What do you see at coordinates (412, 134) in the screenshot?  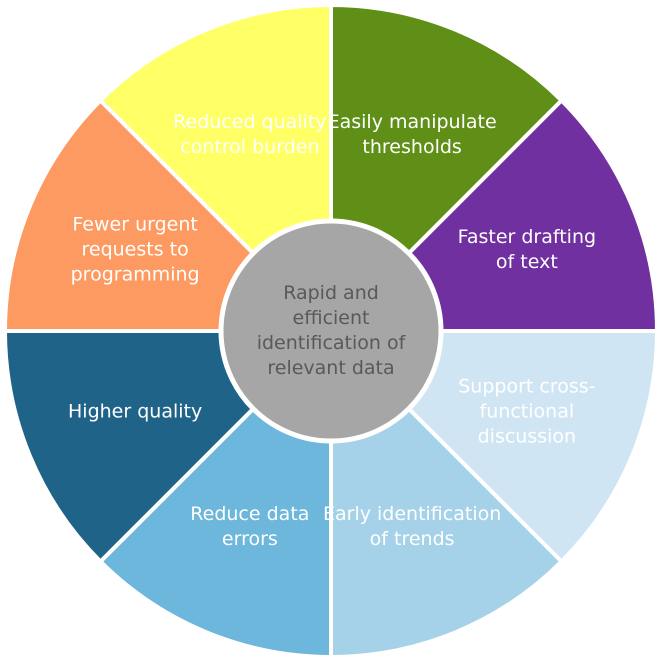 I see `segment-label-easily-manipulate-thresholds: Easily manipulate thresholds` at bounding box center [412, 134].